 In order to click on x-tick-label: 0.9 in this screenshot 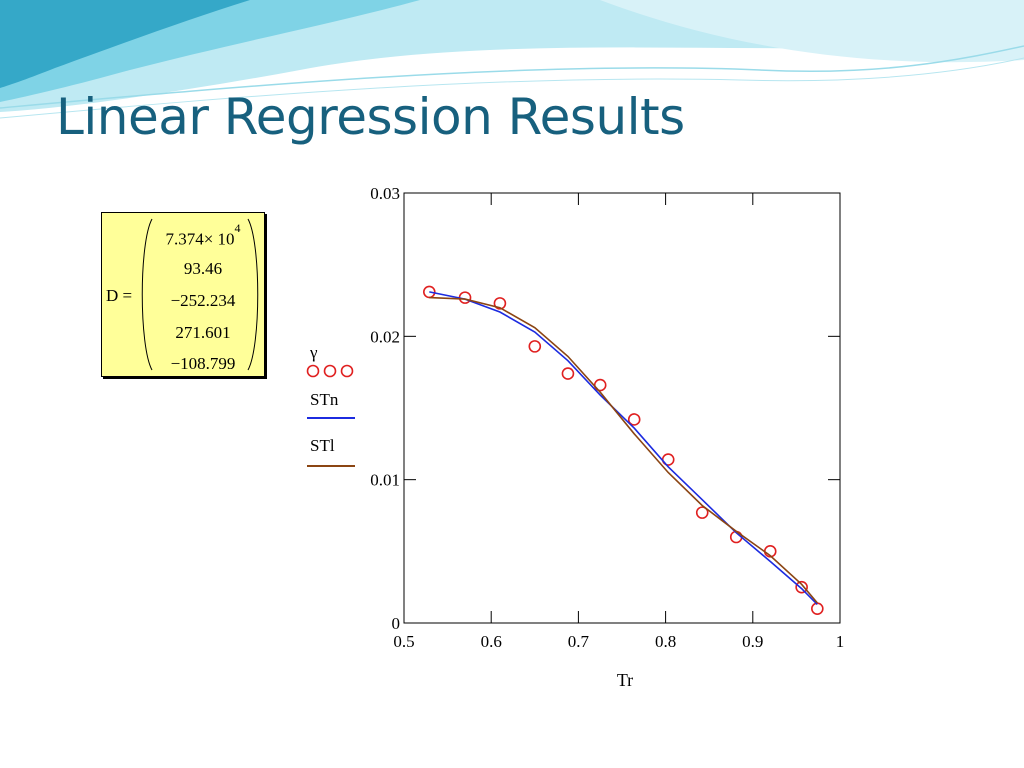, I will do `click(752, 641)`.